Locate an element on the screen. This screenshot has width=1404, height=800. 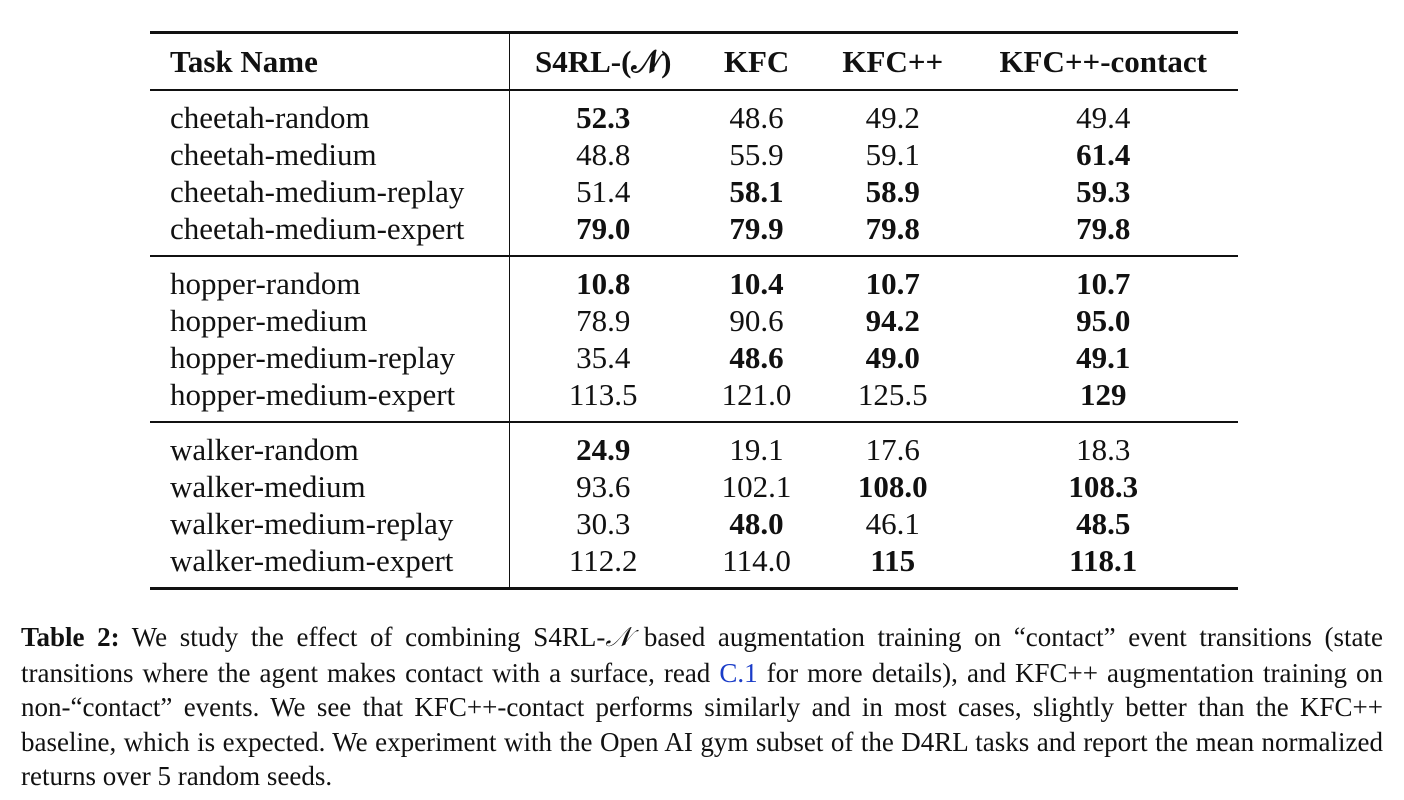
kfcpp-contact-value-cell: 59.3 is located at coordinates (1103, 191).